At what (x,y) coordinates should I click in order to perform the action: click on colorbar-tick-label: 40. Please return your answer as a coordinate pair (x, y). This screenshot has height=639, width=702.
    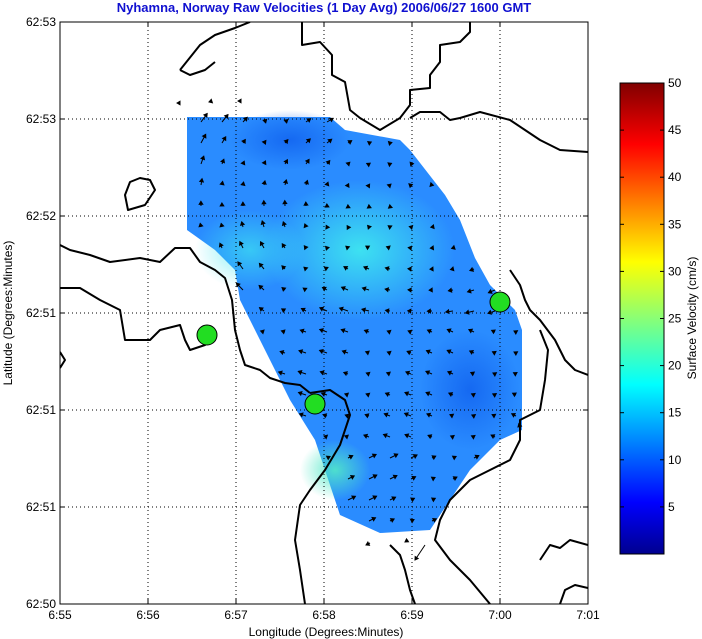
    Looking at the image, I should click on (675, 177).